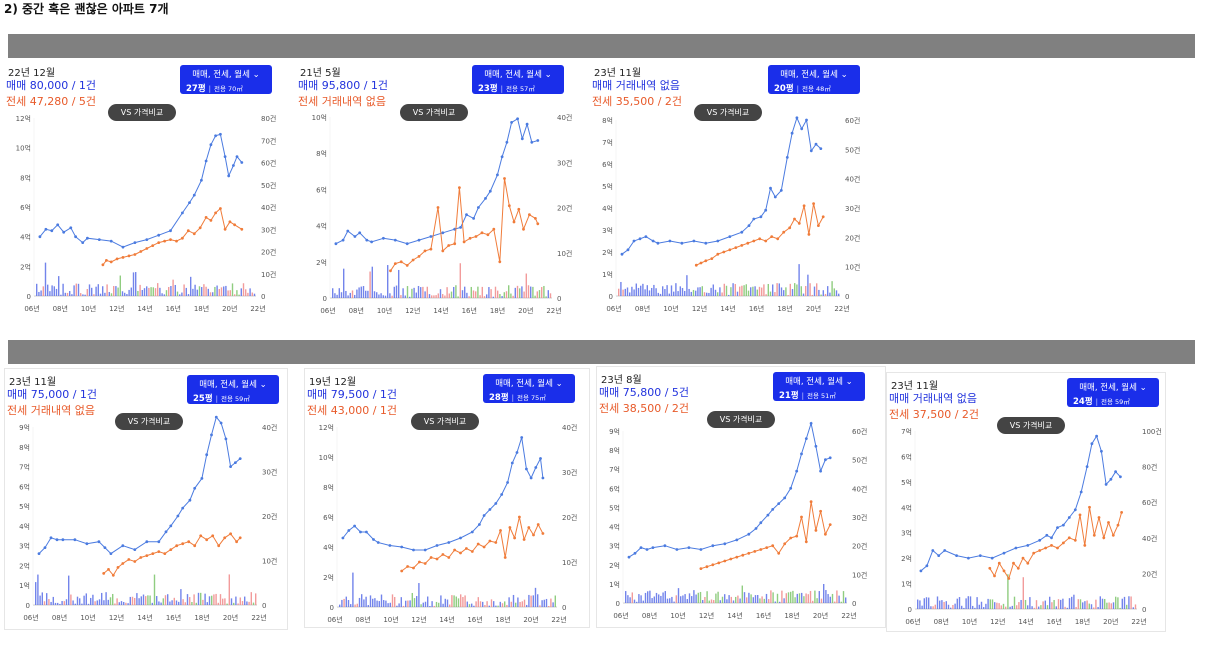  I want to click on trade-type-label: 매매, 전세, 월세 ⌄, so click(1113, 388).